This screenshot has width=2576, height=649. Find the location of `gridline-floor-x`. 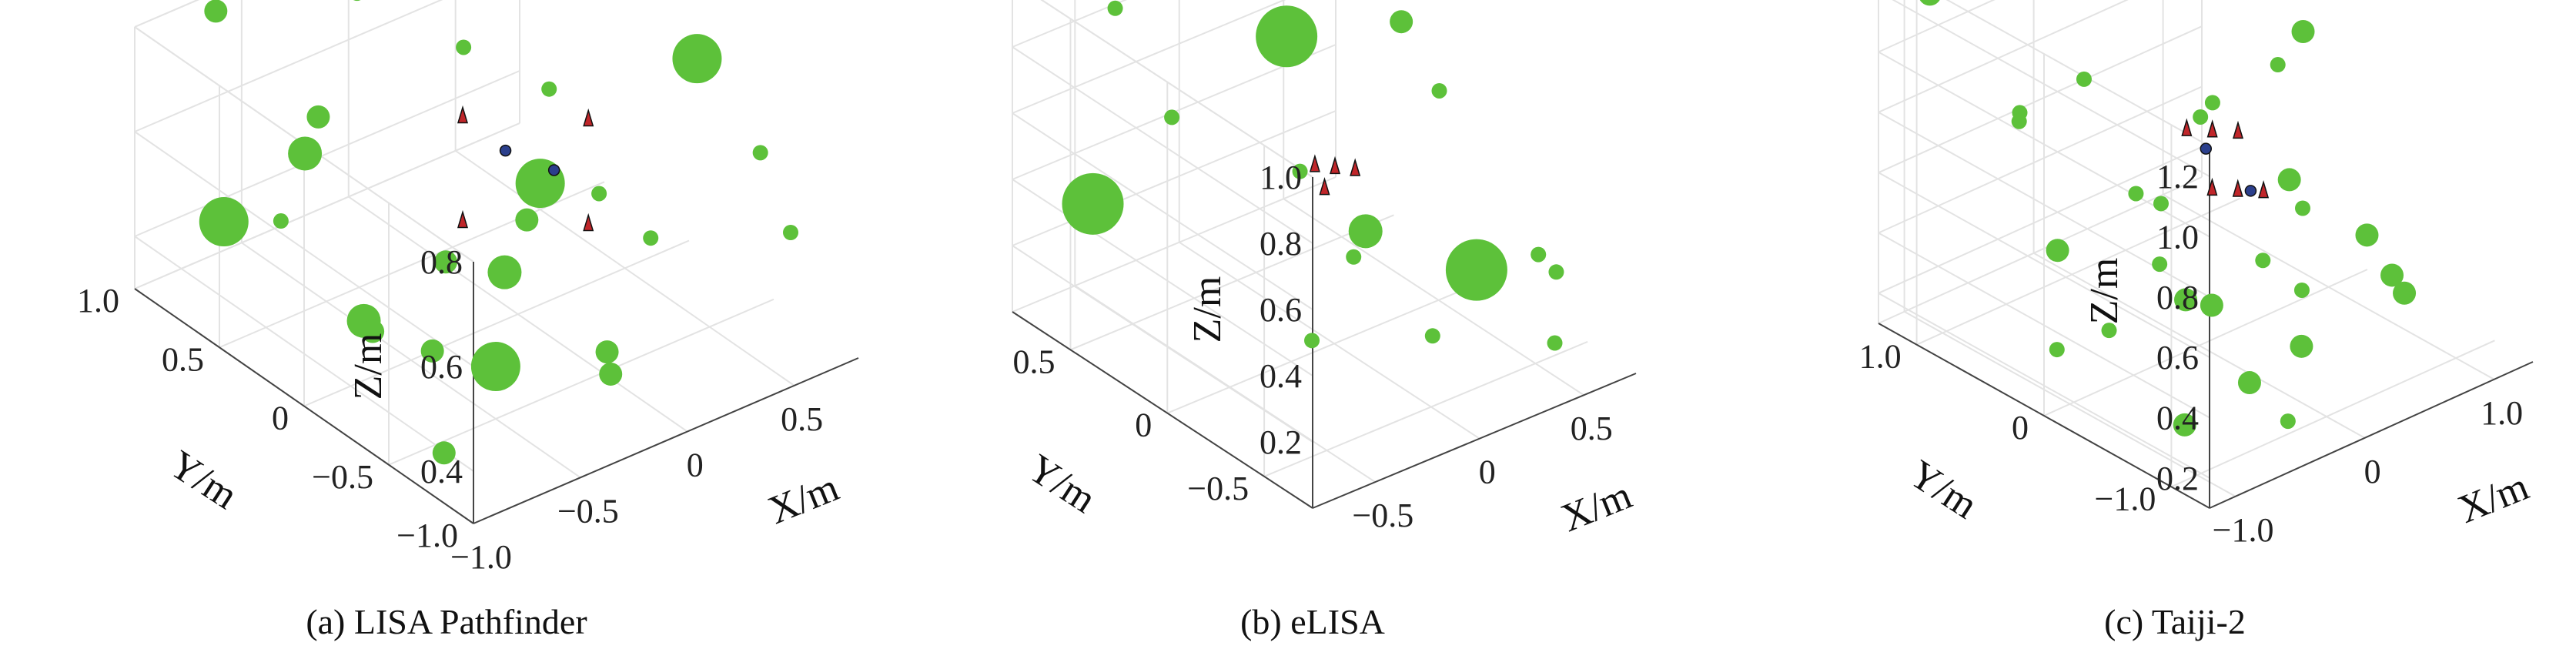

gridline-floor-x is located at coordinates (1433, 297).